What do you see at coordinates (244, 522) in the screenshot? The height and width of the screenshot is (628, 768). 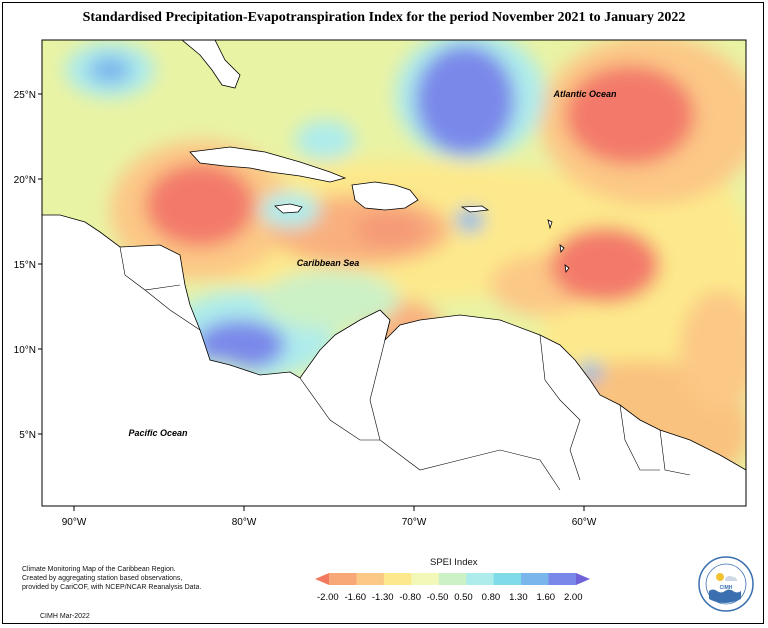 I see `lon-tick-label: 80°W` at bounding box center [244, 522].